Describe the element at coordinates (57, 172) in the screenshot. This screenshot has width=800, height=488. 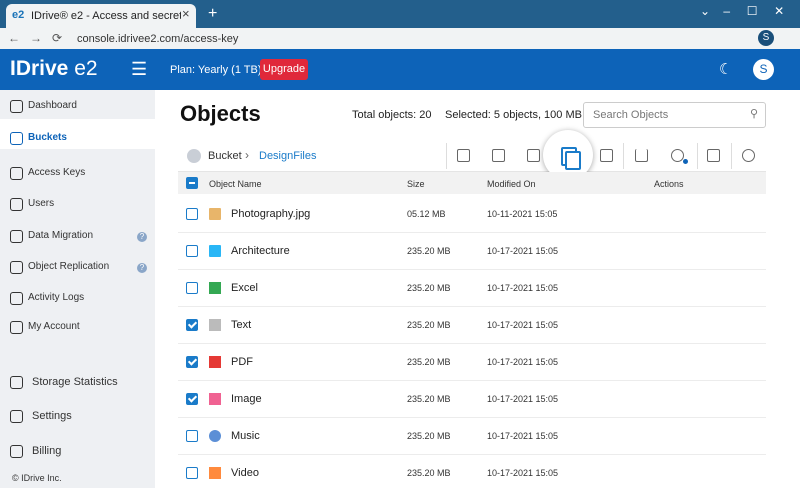
I see `nav-item: Access Keys` at that location.